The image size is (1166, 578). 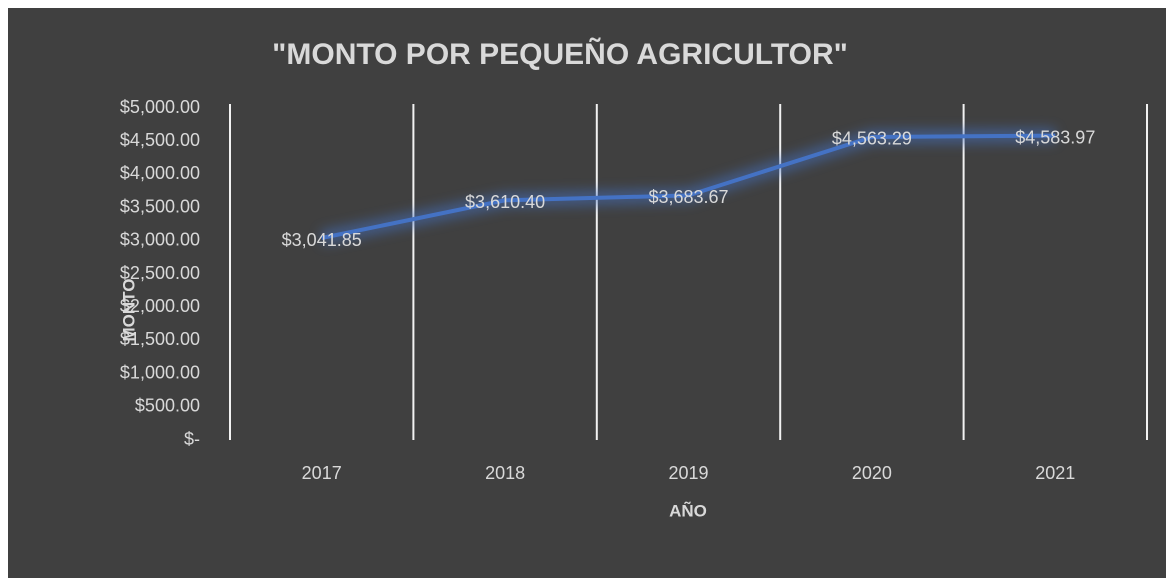 What do you see at coordinates (872, 473) in the screenshot?
I see `x-tick-label: 2020` at bounding box center [872, 473].